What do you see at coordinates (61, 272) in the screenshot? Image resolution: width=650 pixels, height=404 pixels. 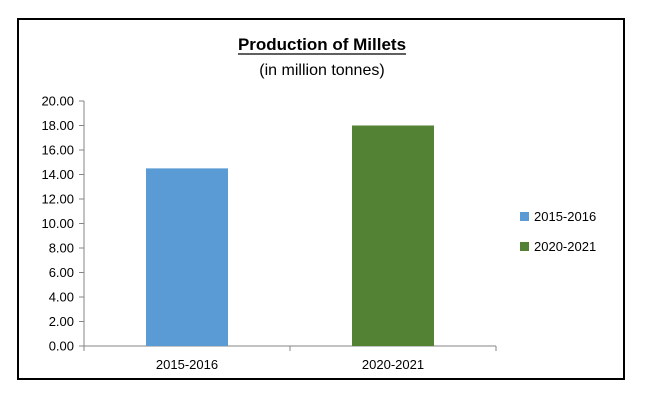 I see `y-tick-label: 6.00` at bounding box center [61, 272].